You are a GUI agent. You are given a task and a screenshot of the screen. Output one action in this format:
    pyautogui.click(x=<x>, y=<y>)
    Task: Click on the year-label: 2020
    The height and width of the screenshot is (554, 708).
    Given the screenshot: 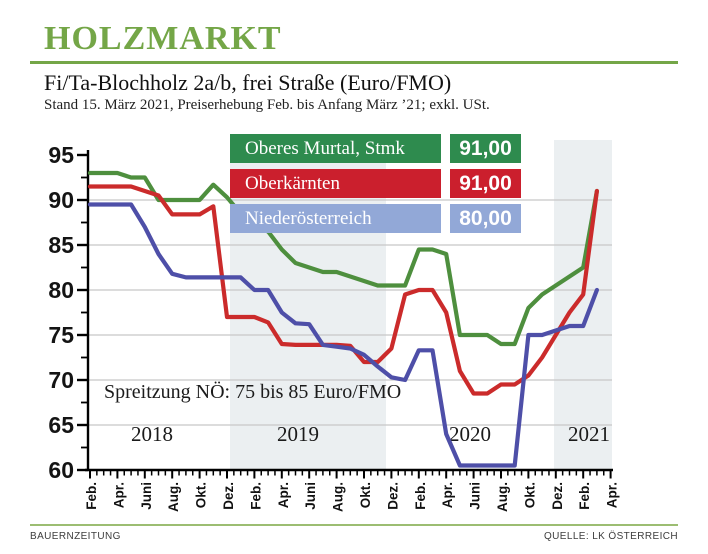 What is the action you would take?
    pyautogui.click(x=470, y=434)
    